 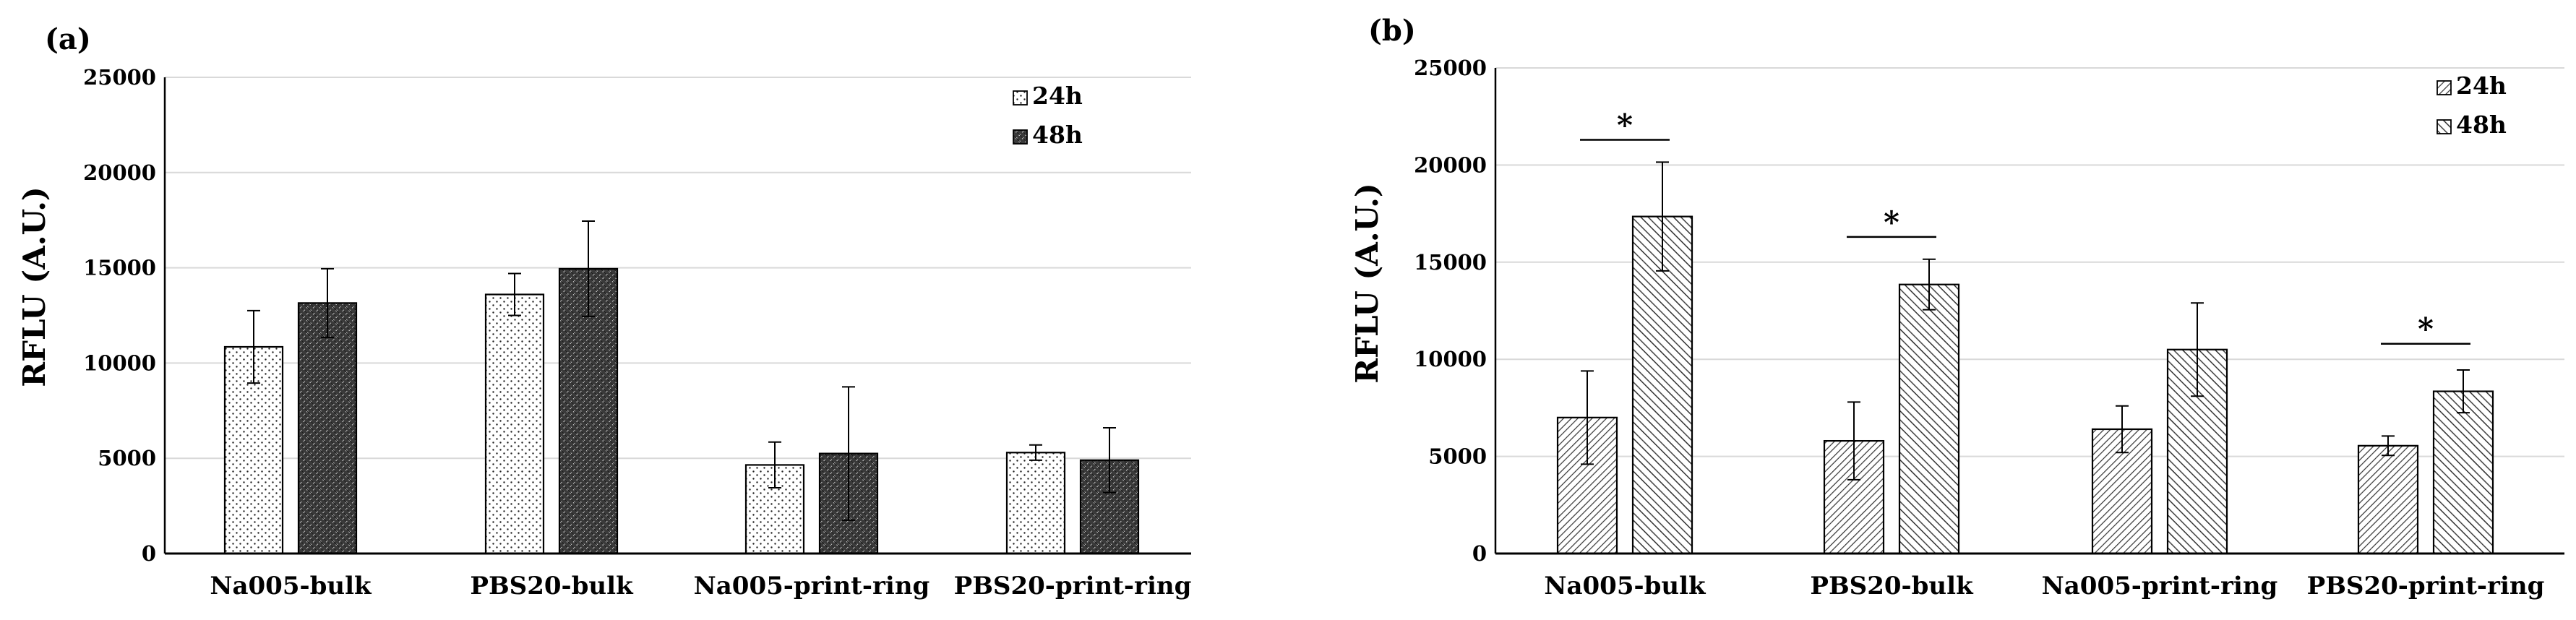 What do you see at coordinates (1451, 262) in the screenshot?
I see `panel-b-y-tick-label: 15000` at bounding box center [1451, 262].